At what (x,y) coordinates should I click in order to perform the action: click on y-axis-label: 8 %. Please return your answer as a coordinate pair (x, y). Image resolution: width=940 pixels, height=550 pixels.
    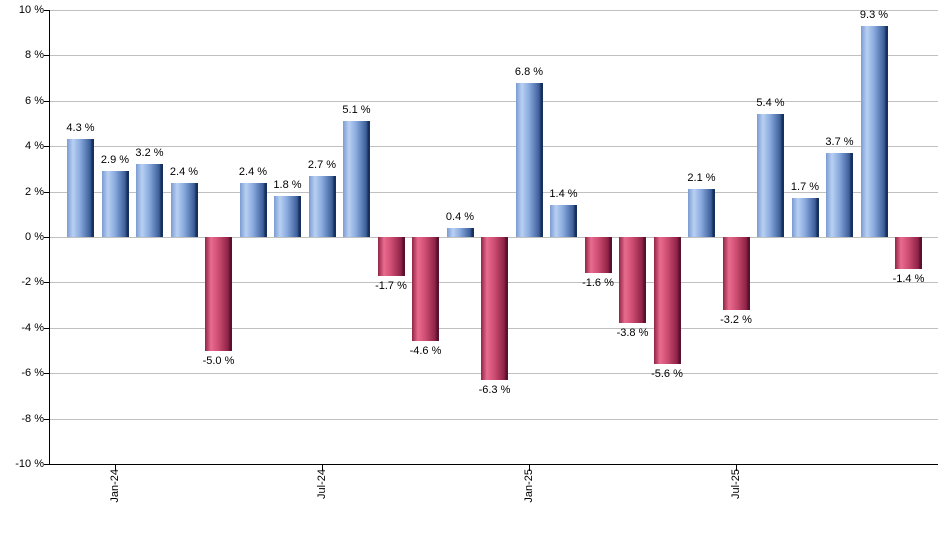
    Looking at the image, I should click on (34, 55).